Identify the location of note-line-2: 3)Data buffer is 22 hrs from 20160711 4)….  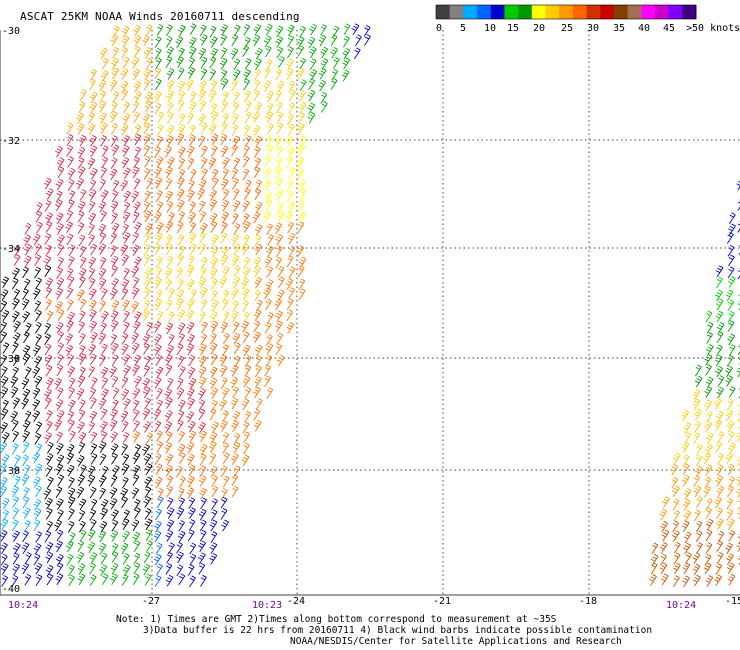
(398, 630).